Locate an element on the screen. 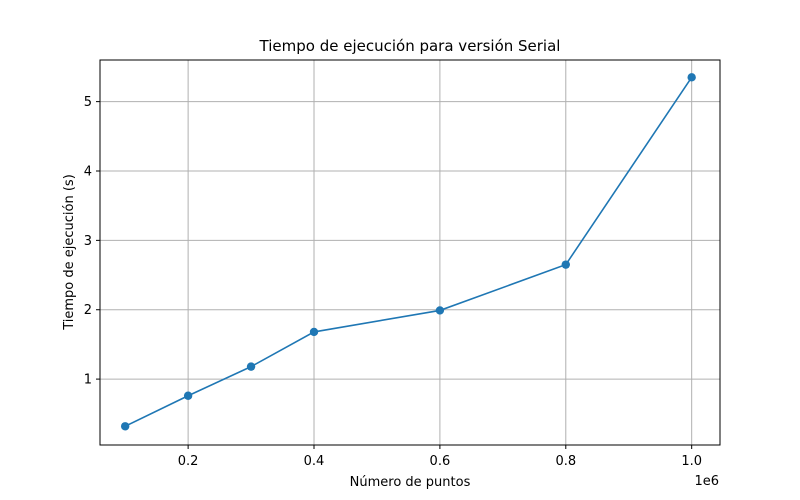  y-tick-label: 5 is located at coordinates (88, 102).